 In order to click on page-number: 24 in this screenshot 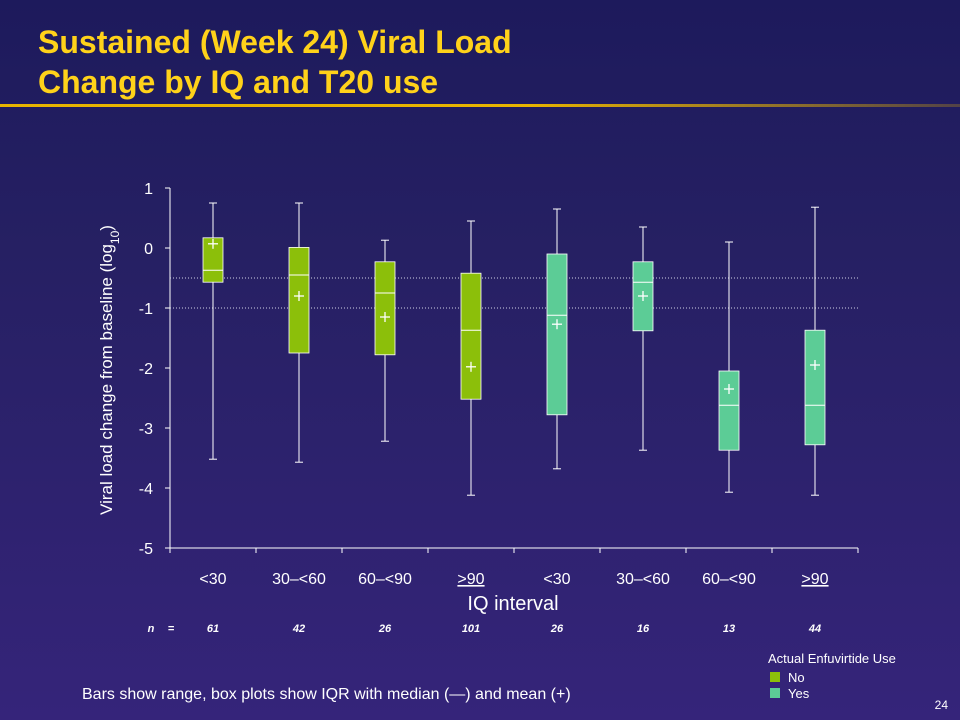, I will do `click(941, 705)`.